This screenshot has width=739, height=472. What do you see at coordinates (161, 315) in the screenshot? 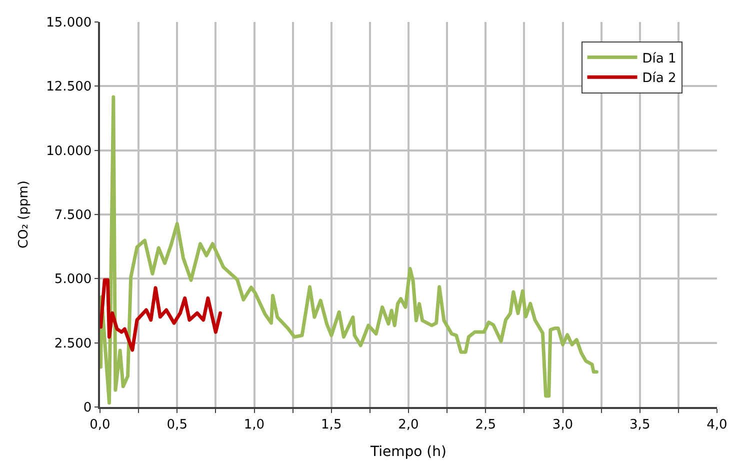
I see `line-series` at bounding box center [161, 315].